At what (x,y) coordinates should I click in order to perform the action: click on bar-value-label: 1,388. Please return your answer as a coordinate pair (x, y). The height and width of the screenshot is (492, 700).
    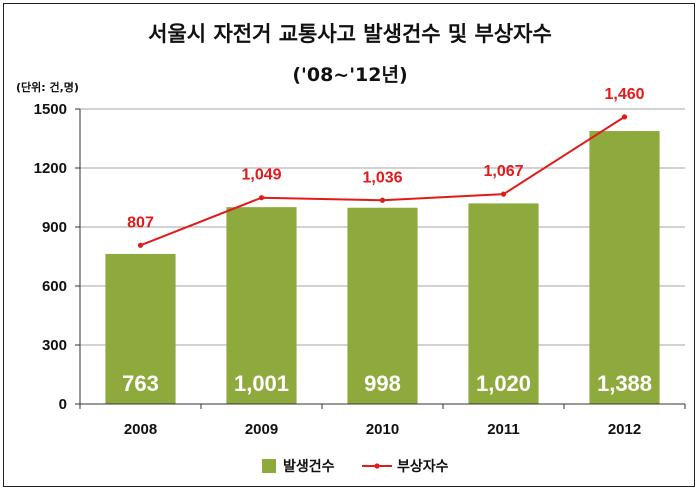
    Looking at the image, I should click on (624, 383).